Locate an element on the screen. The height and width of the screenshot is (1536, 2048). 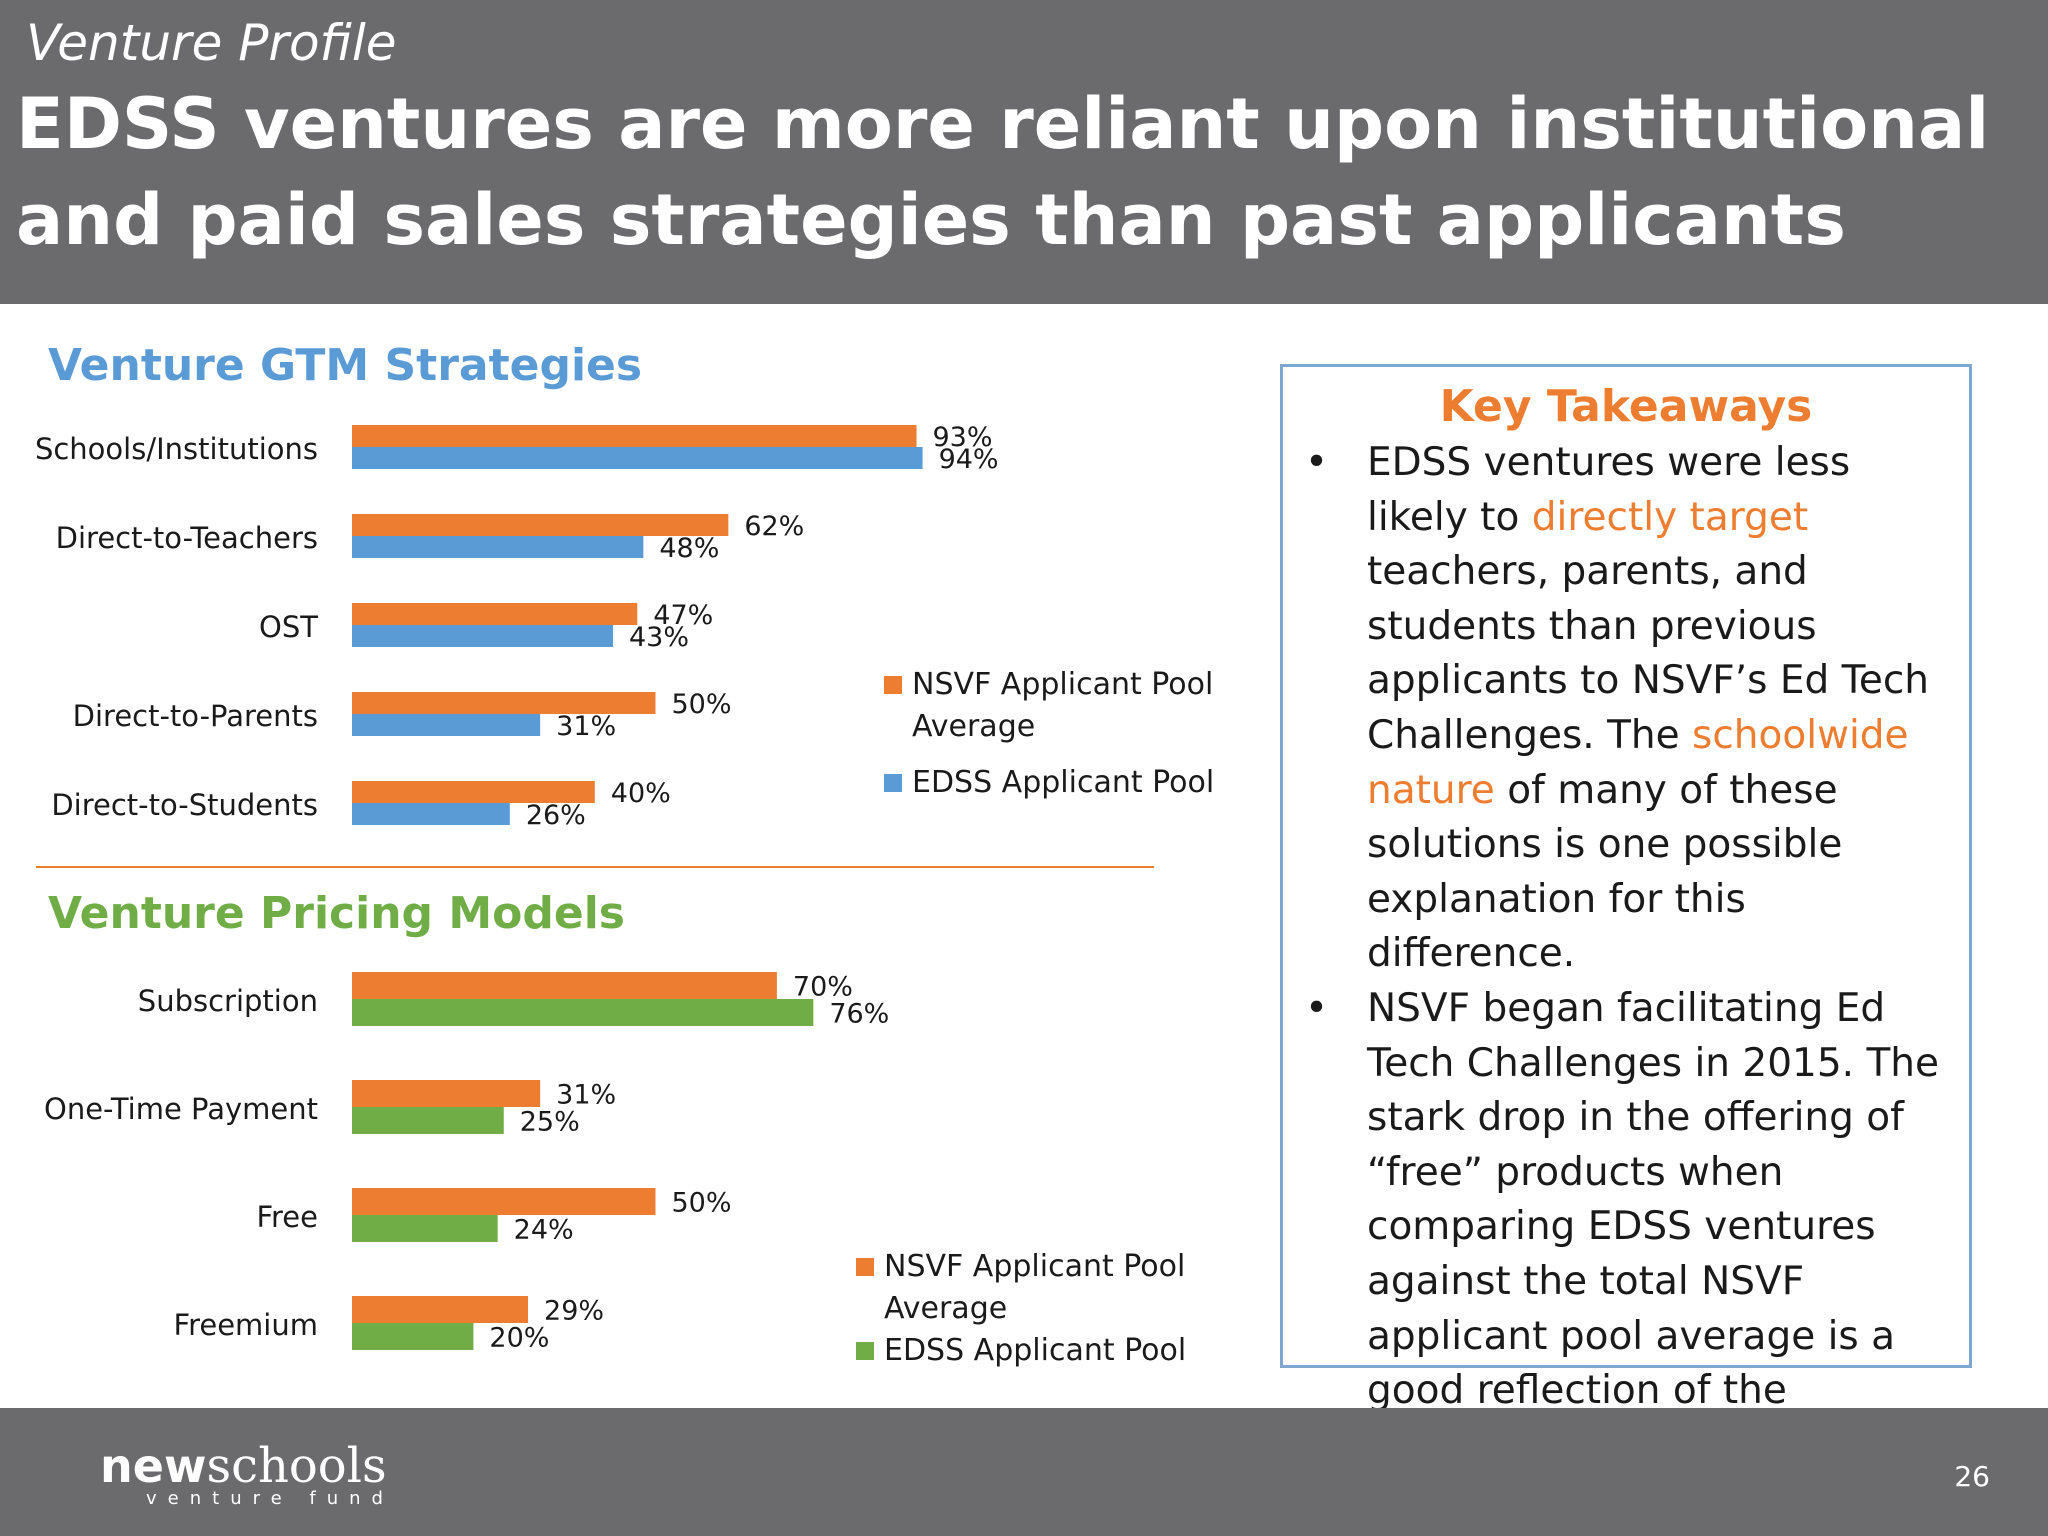
gtm-legend-edss-label: EDSS Applicant Pool is located at coordinates (1063, 782).